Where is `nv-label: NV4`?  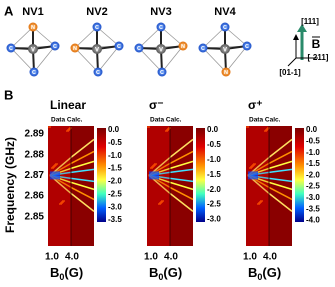 nv-label: NV4 is located at coordinates (225, 12).